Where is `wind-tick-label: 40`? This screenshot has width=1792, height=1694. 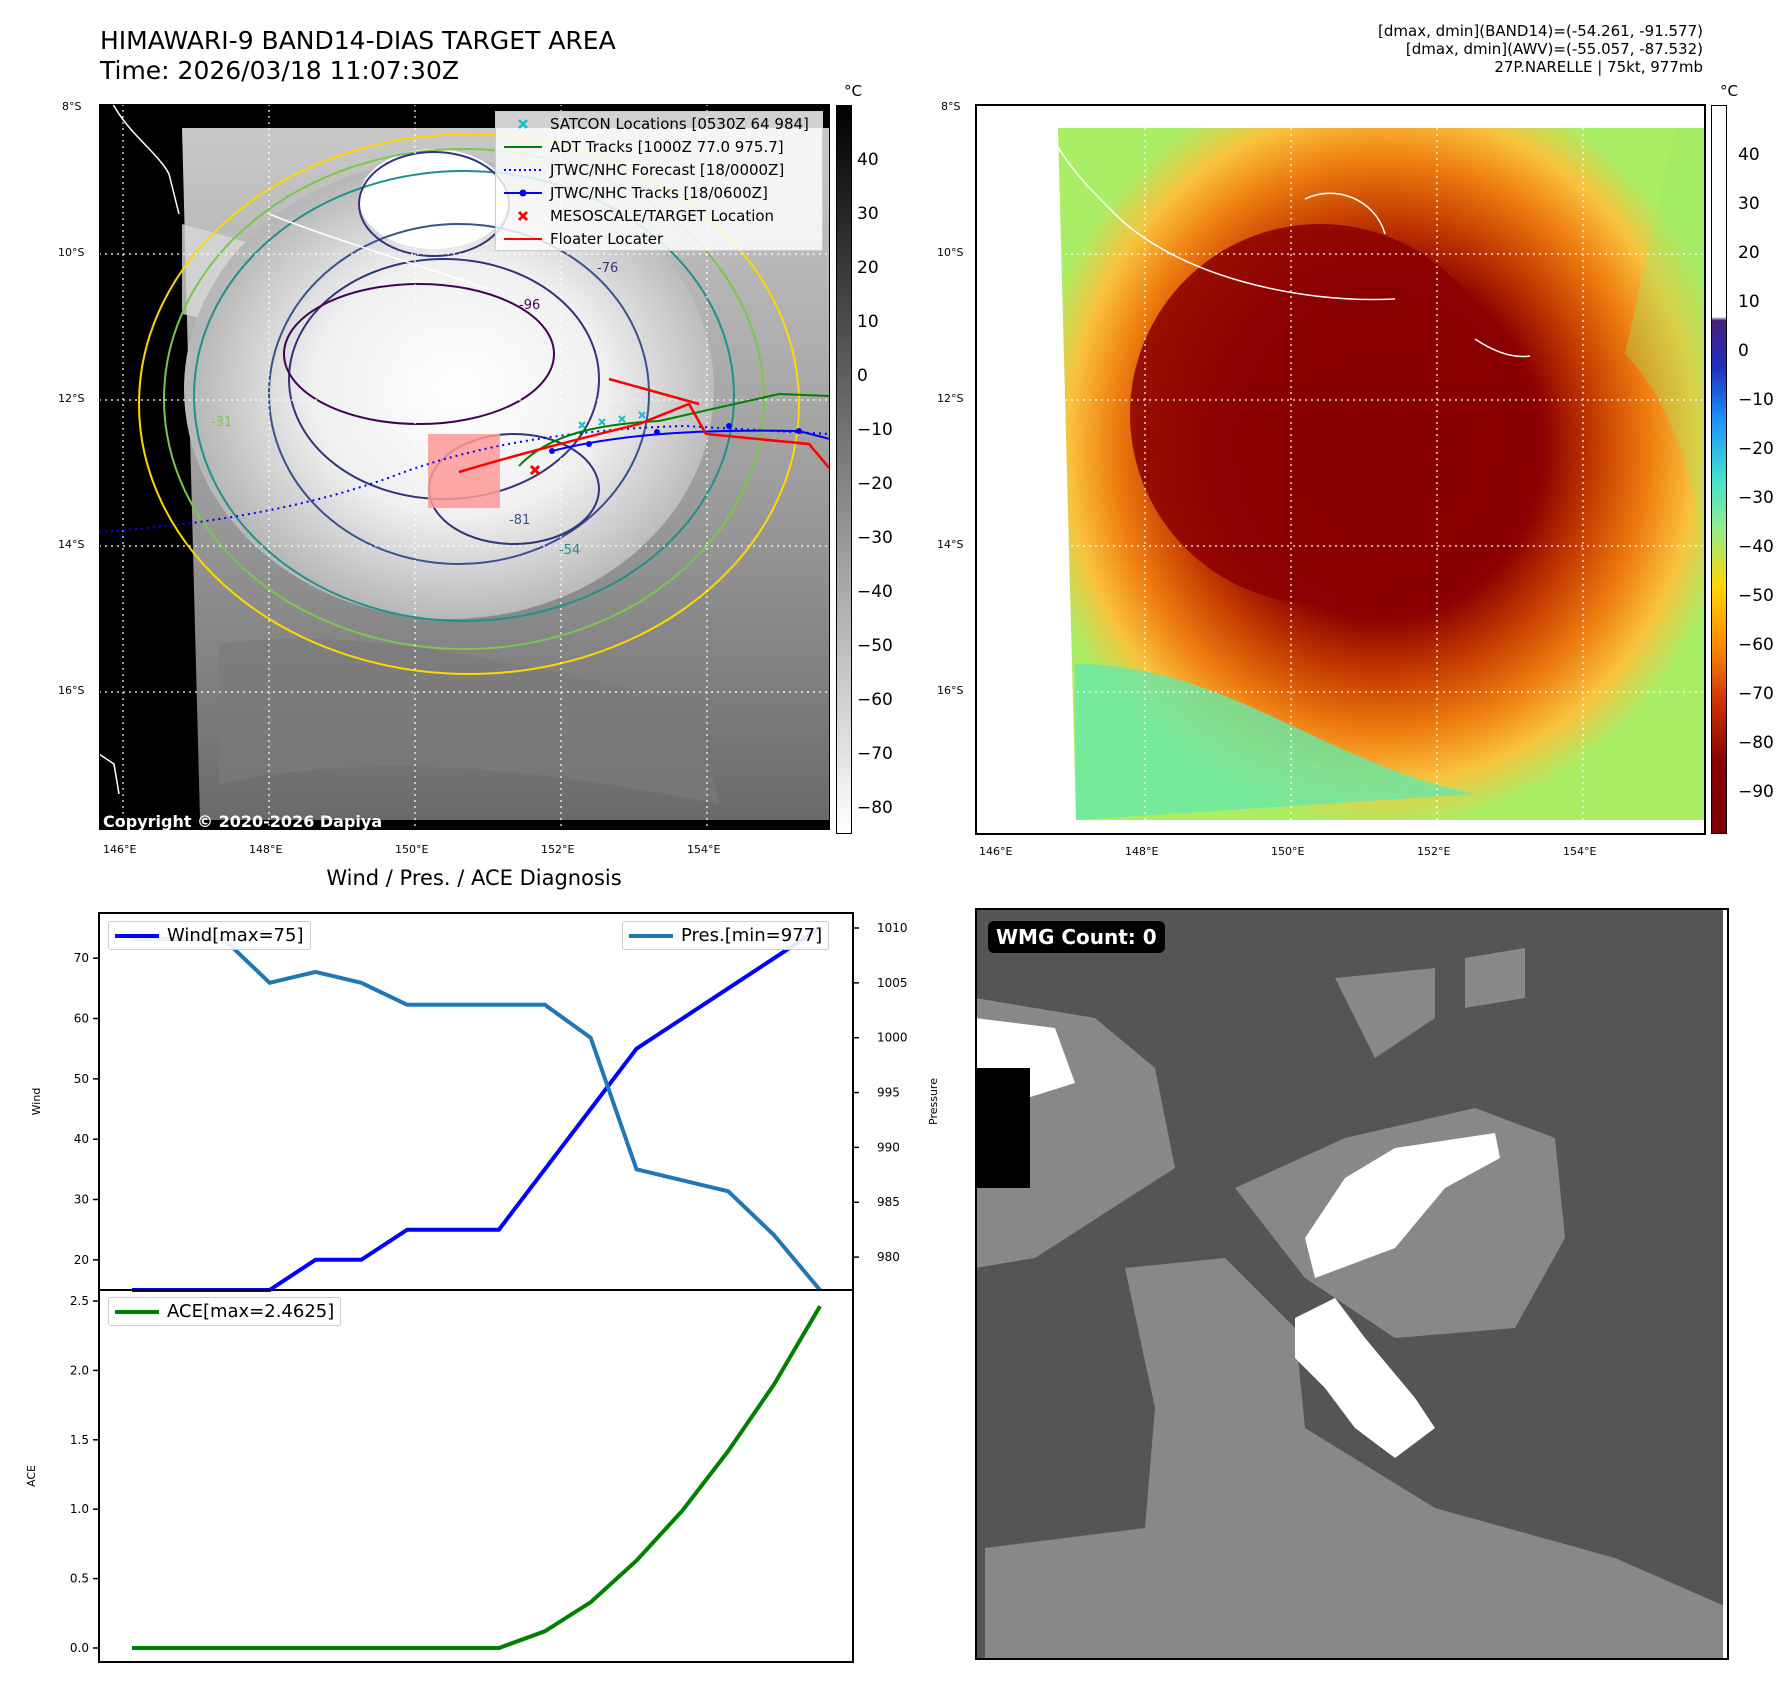
wind-tick-label: 40 is located at coordinates (81, 1139).